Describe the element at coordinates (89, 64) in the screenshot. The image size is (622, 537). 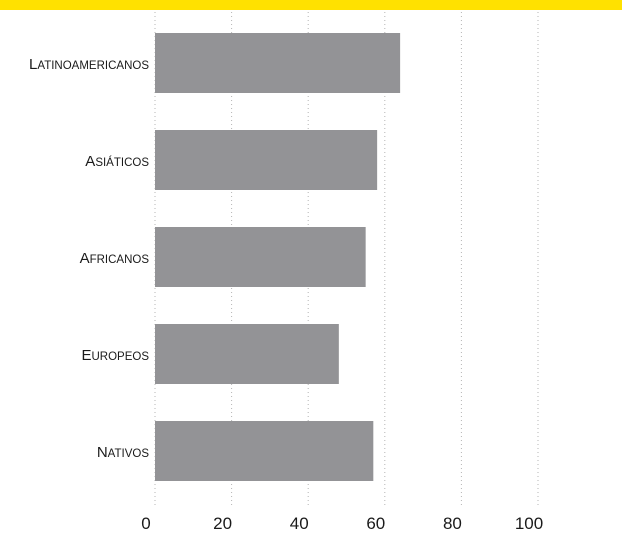
I see `category-label: LATINOAMERICANOS` at that location.